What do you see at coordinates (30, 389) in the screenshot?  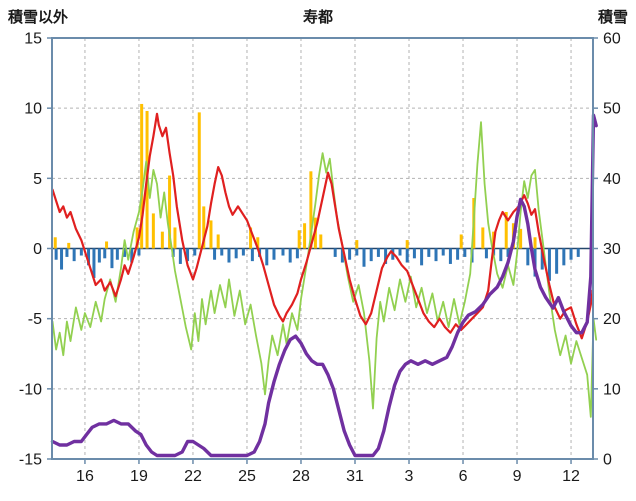 I see `left-tick-label: -10` at bounding box center [30, 389].